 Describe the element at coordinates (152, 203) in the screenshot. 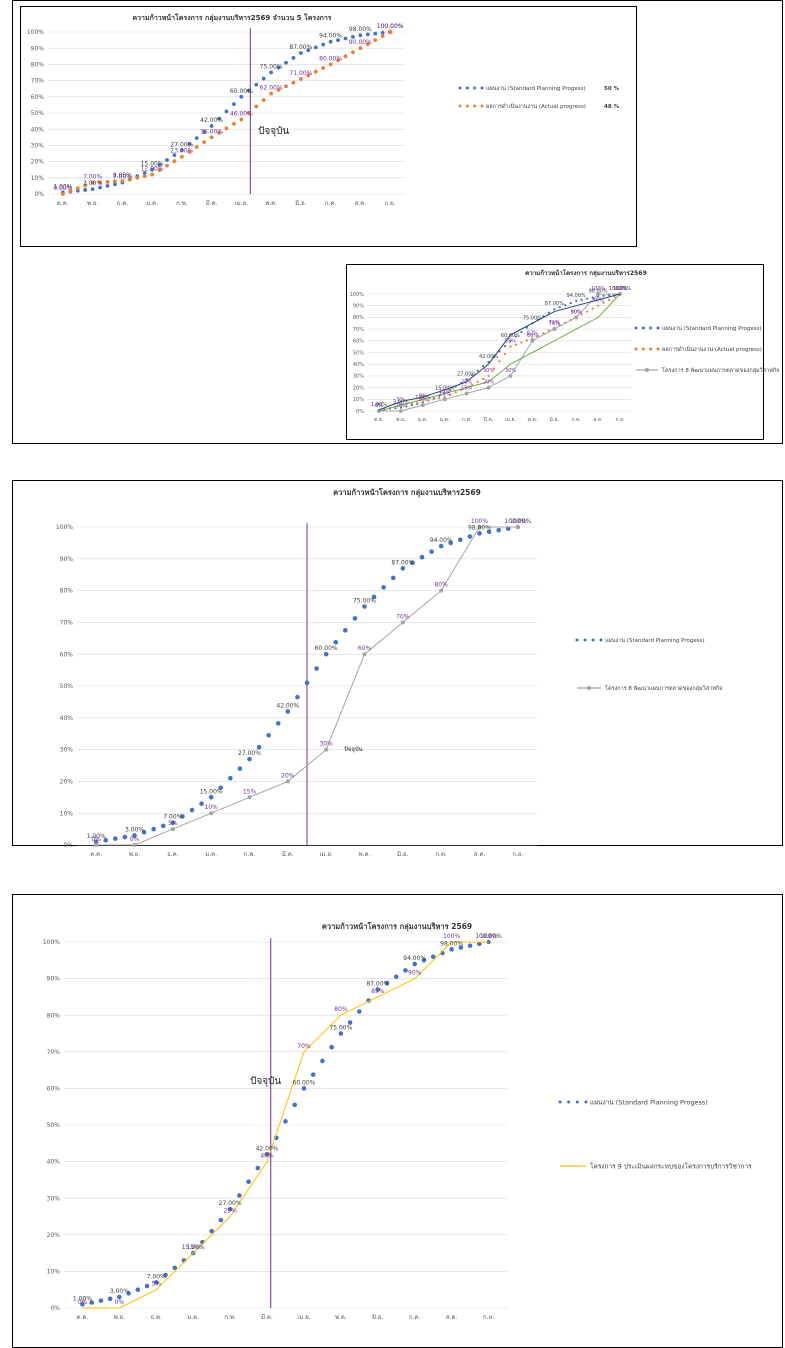

I see `x-tick-label: ม.ค.` at that location.